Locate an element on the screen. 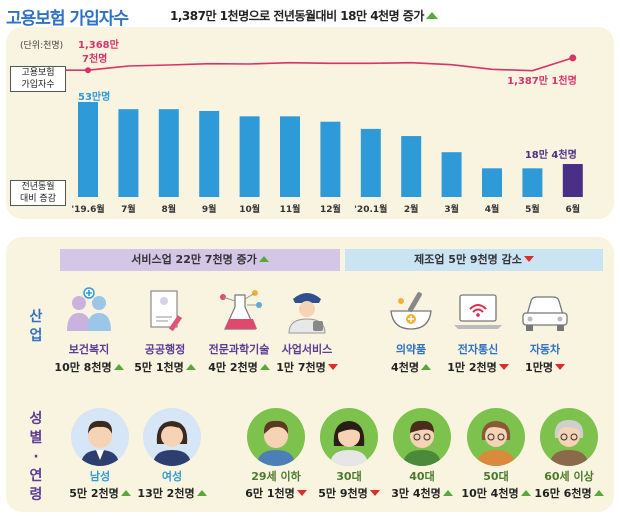 Image resolution: width=620 pixels, height=516 pixels. document-icon is located at coordinates (166, 311).